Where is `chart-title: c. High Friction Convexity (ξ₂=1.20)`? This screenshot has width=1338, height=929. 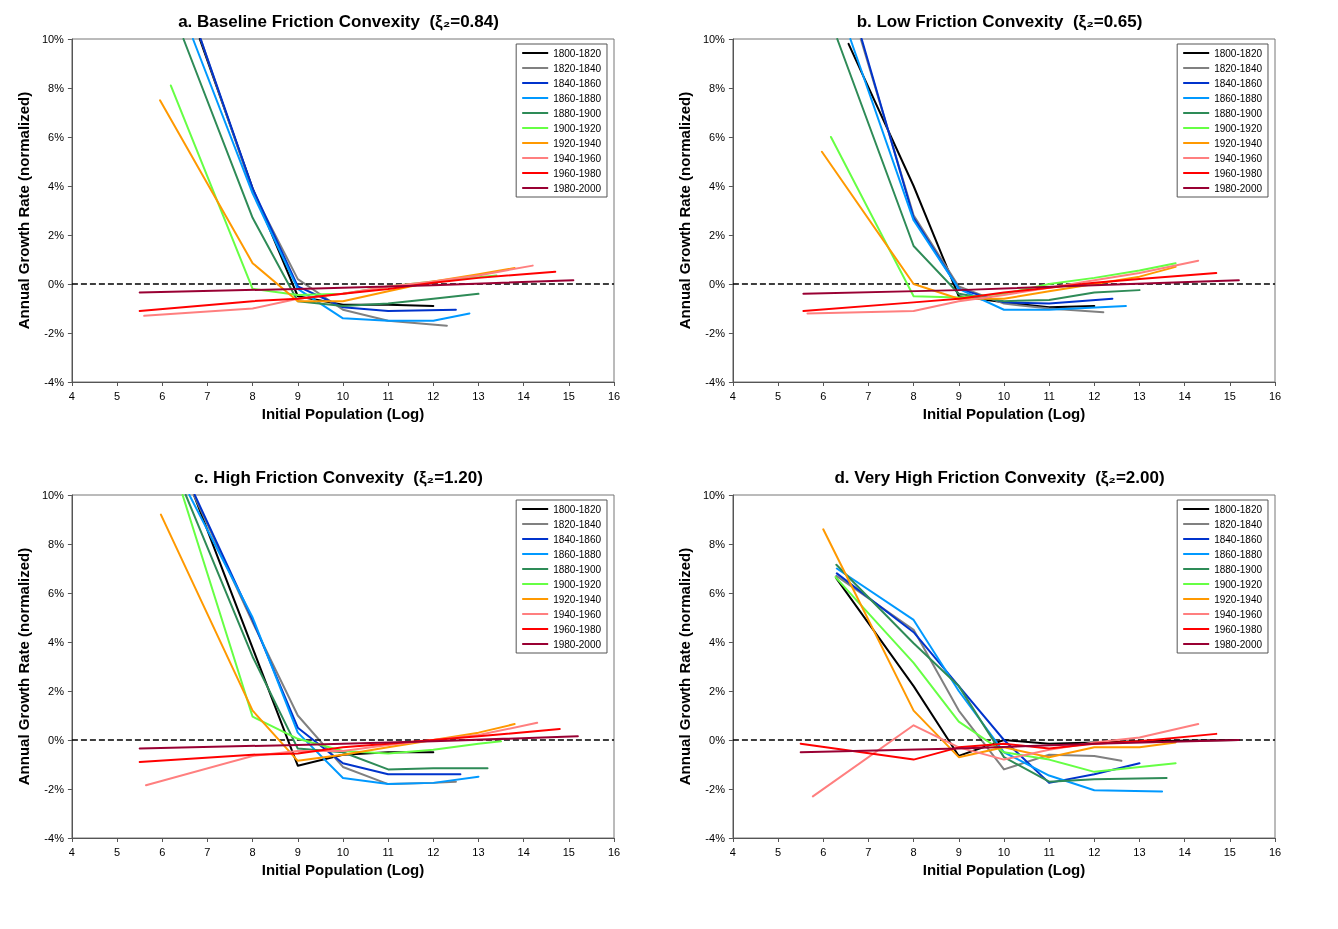
chart-title: c. High Friction Convexity (ξ₂=1.20) is located at coordinates (338, 477).